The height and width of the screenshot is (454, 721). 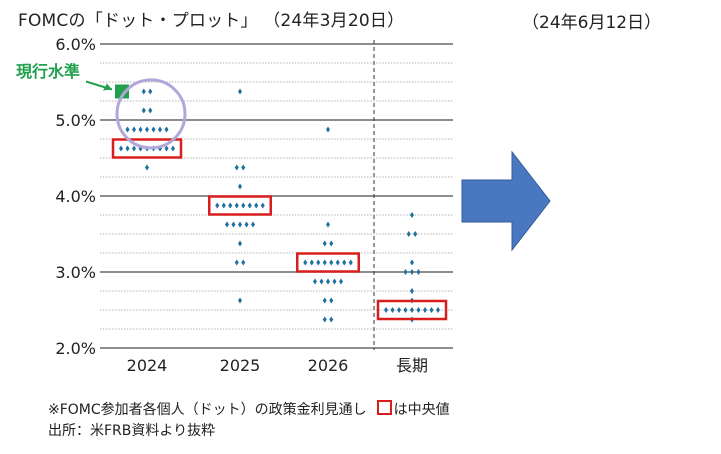 What do you see at coordinates (147, 365) in the screenshot?
I see `x-category-label: 2024` at bounding box center [147, 365].